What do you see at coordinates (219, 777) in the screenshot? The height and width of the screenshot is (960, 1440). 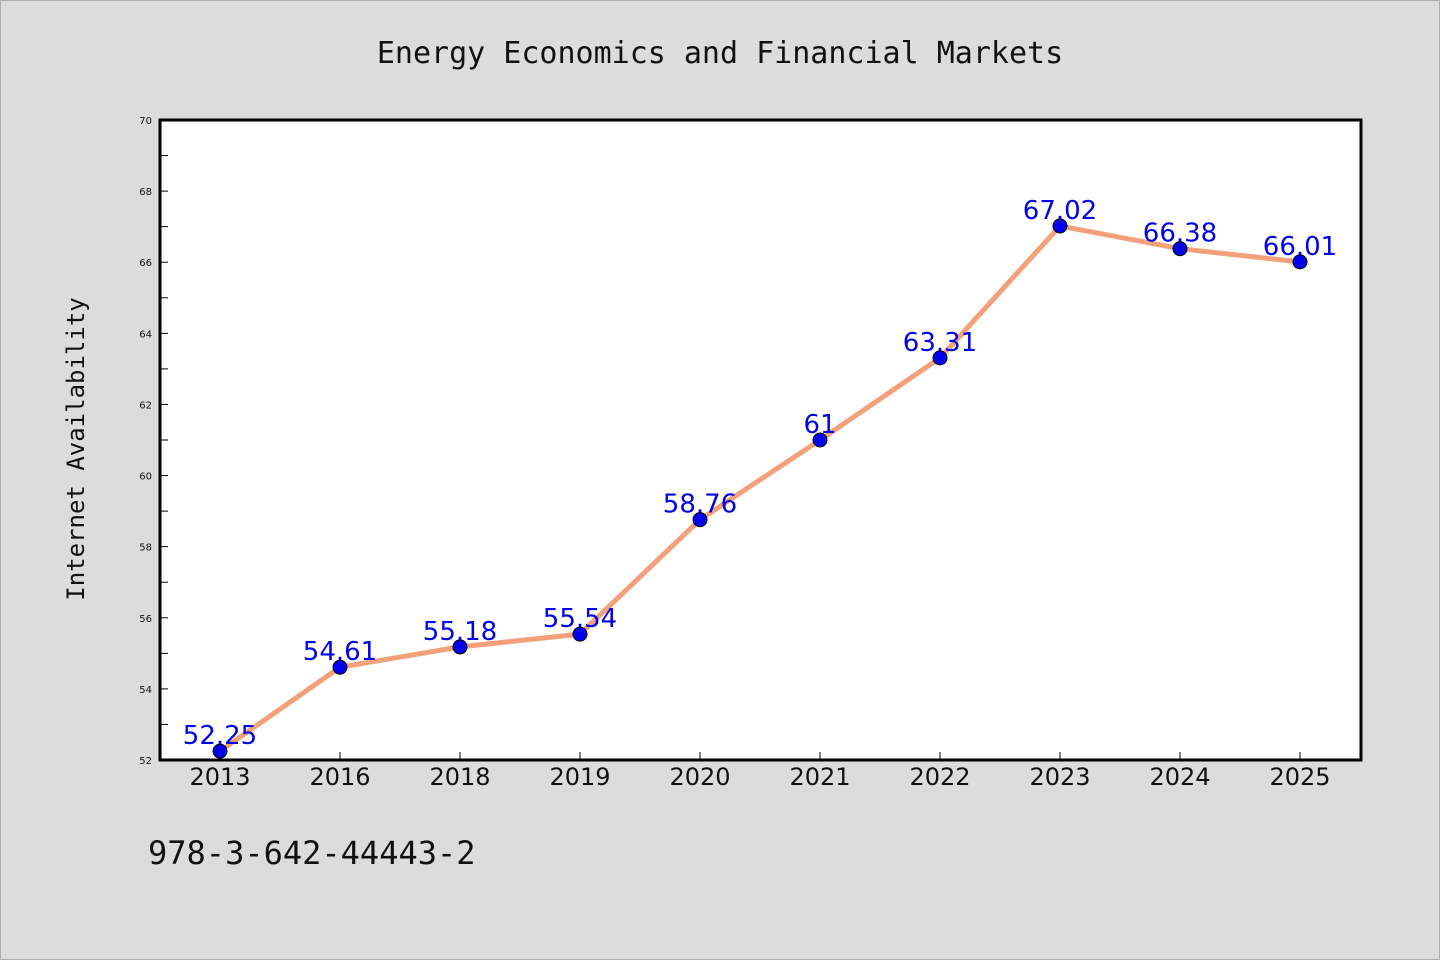 I see `x-tick-label: 2013` at bounding box center [219, 777].